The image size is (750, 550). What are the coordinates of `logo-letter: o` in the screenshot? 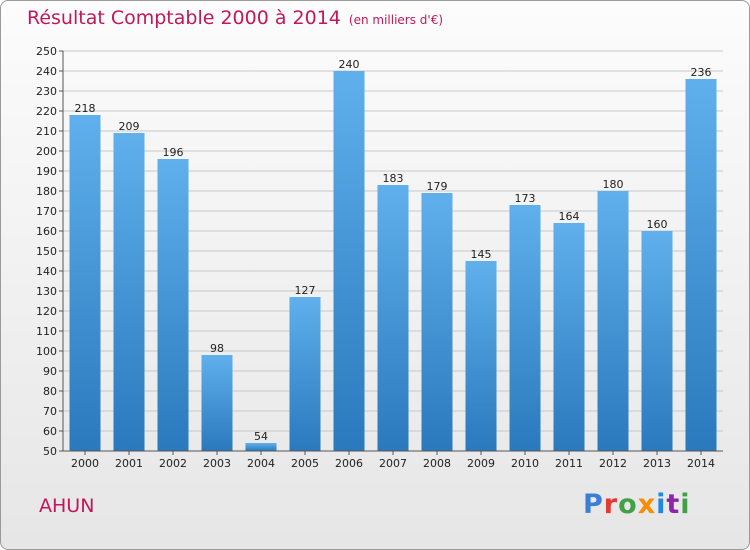 It's located at (628, 504).